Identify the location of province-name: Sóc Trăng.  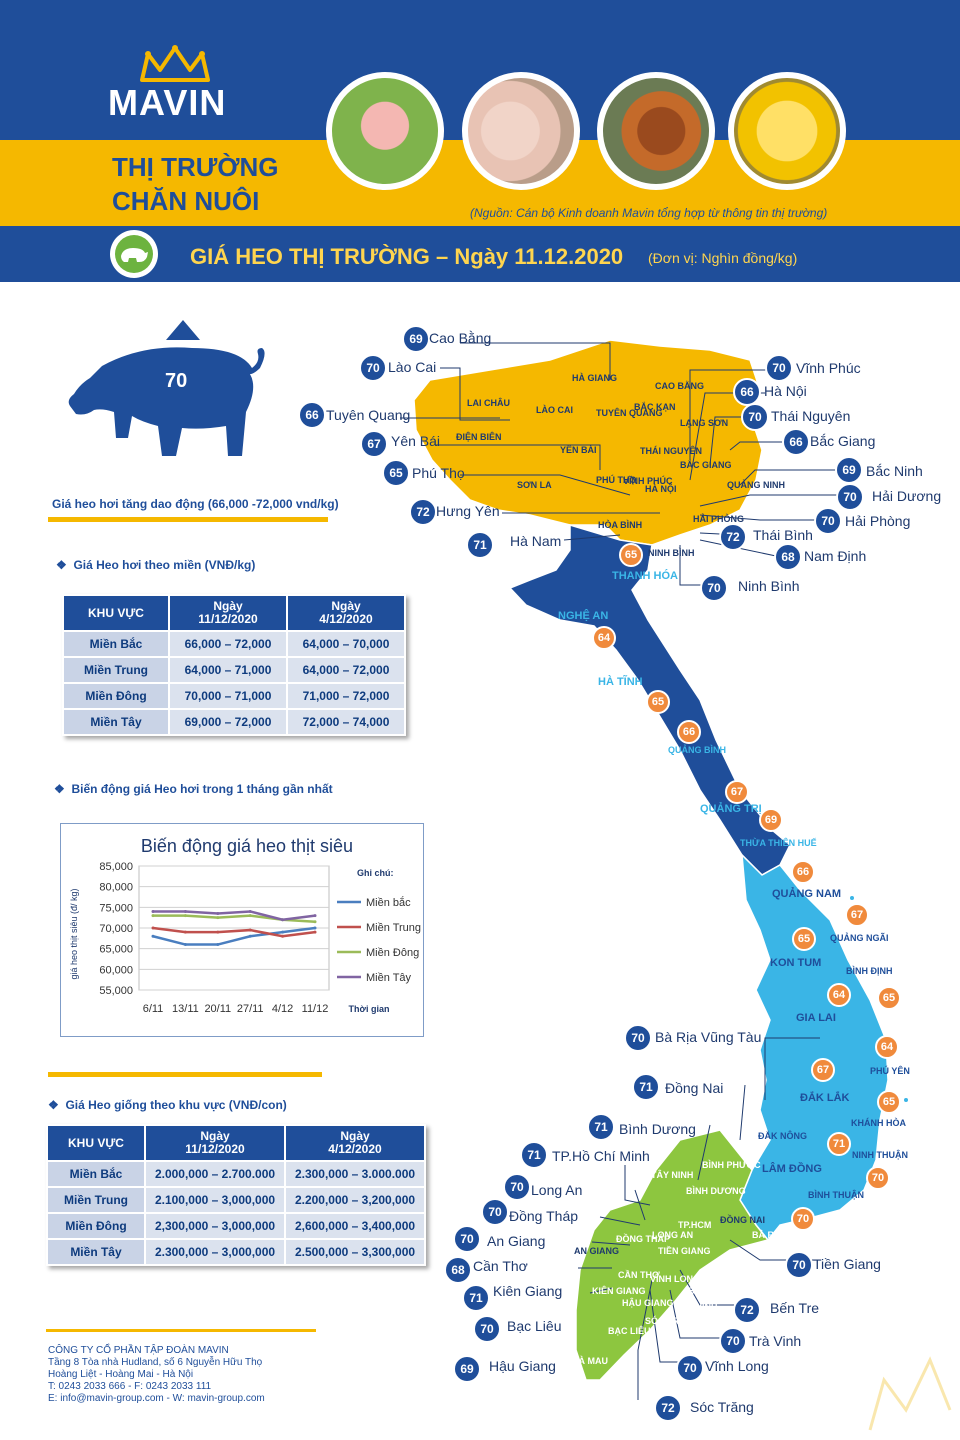
(722, 1407).